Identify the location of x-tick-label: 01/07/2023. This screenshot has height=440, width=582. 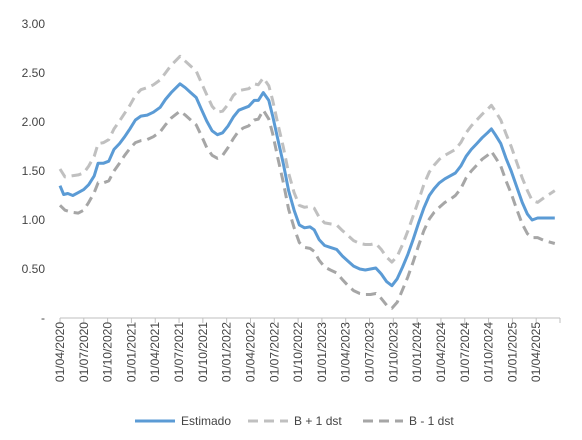
(370, 352).